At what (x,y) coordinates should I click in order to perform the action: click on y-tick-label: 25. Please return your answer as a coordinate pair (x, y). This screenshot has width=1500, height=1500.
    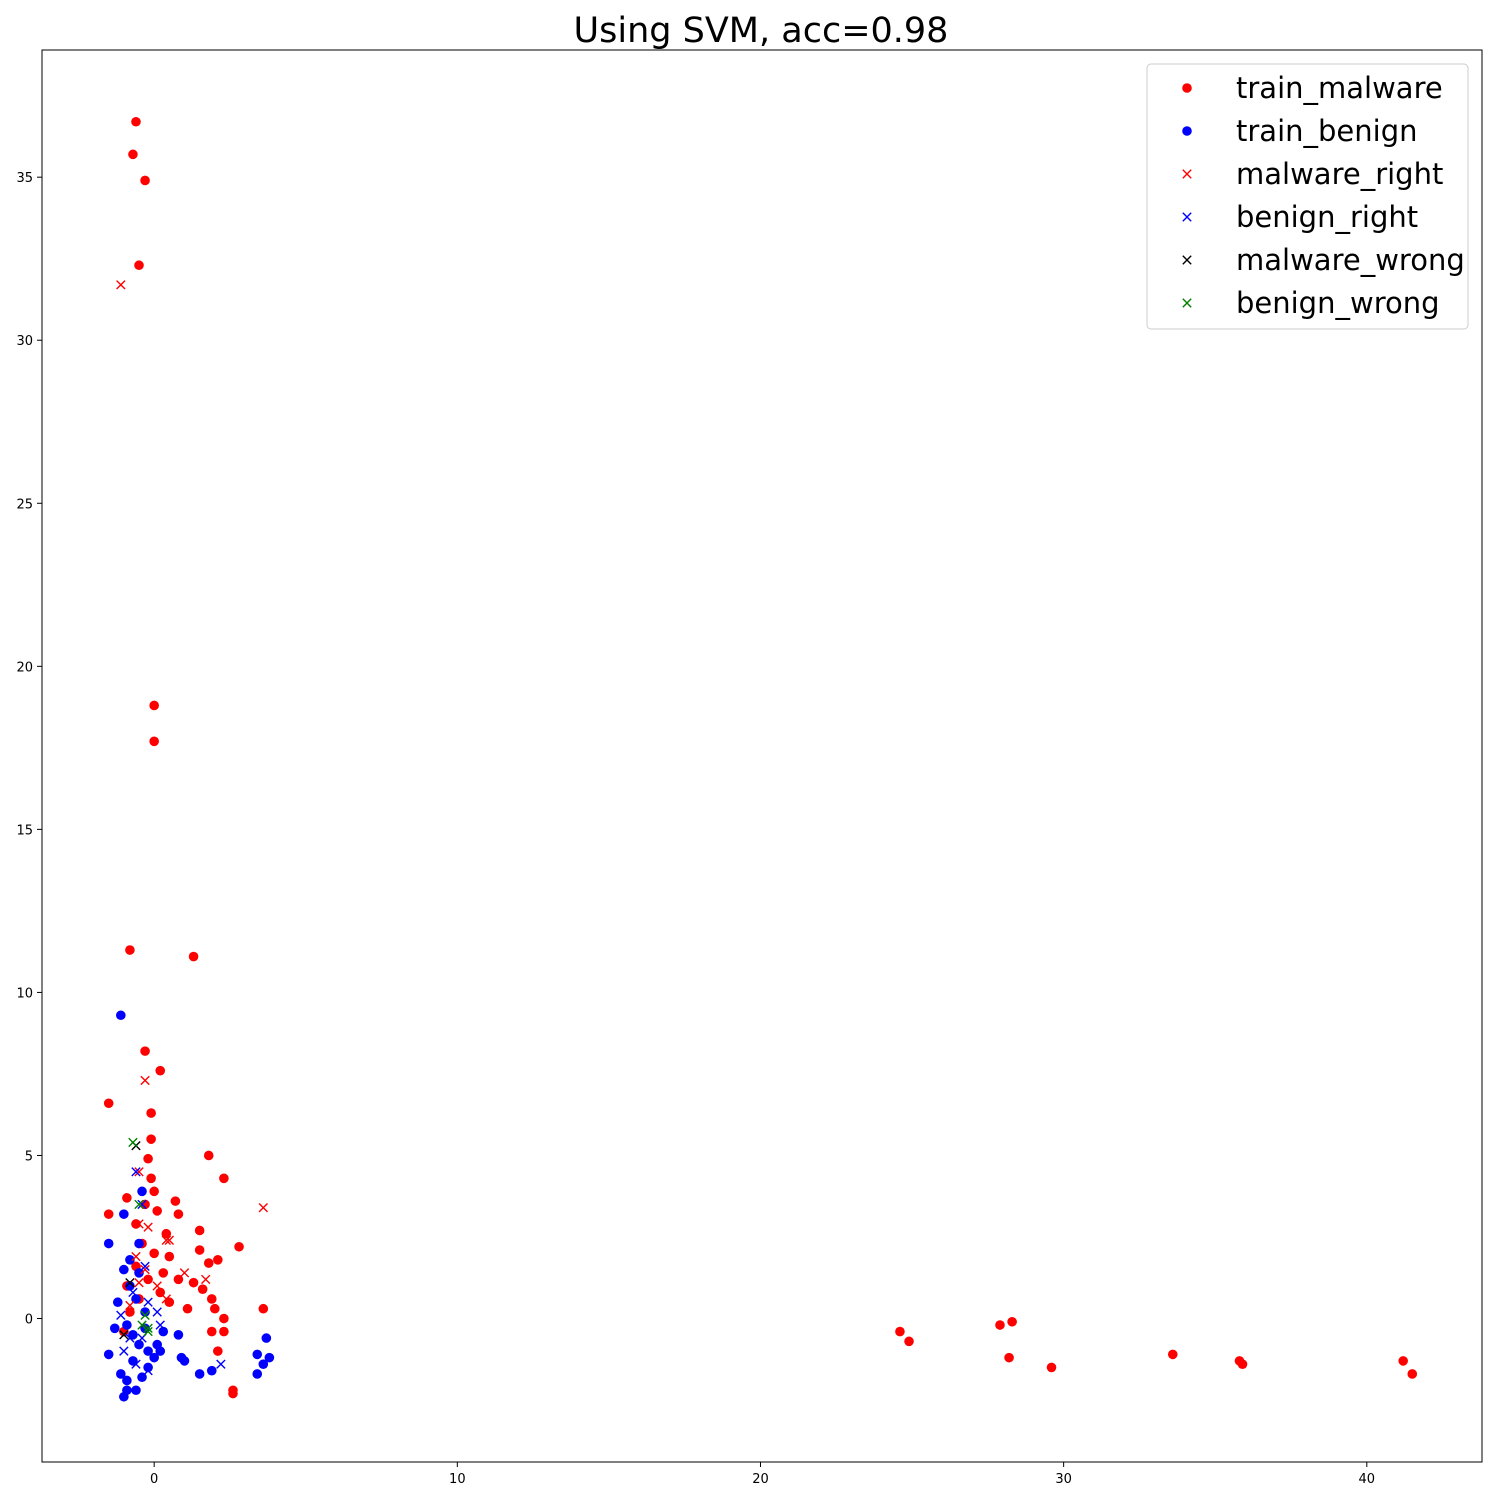
    Looking at the image, I should click on (24, 504).